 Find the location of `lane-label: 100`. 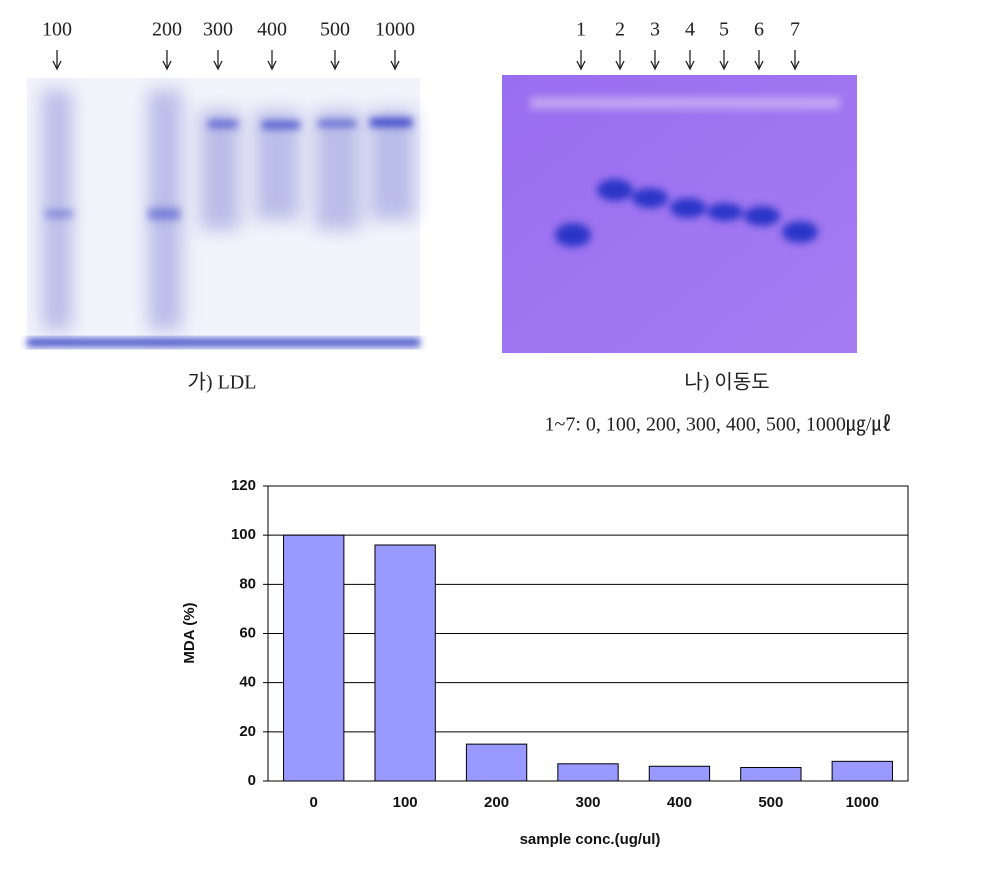

lane-label: 100 is located at coordinates (57, 30).